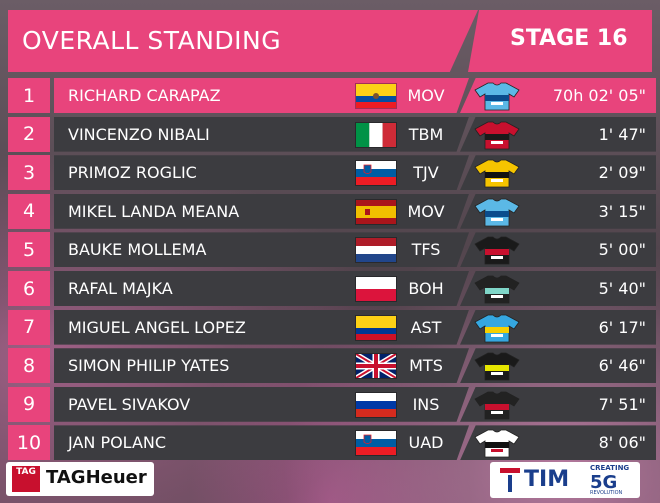  I want to click on table-row: 1 RICHARD CARAPAZ MOV 70h 02' 05", so click(332, 95).